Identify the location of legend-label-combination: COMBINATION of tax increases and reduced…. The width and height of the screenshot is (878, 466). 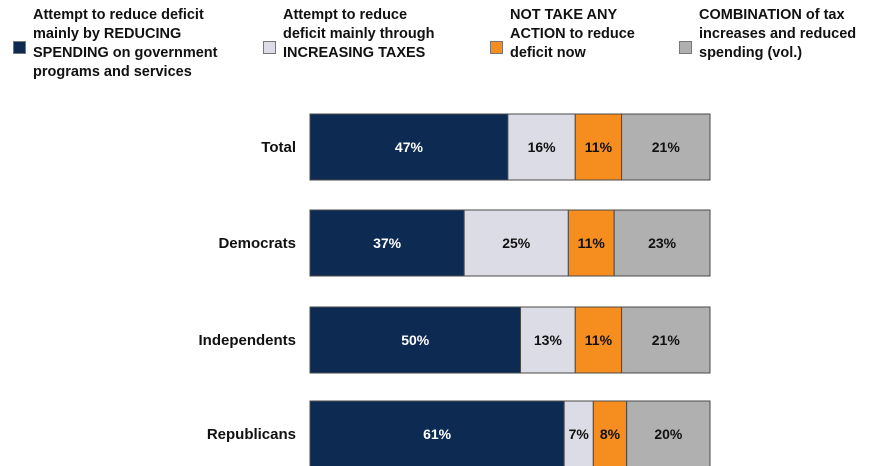
(778, 34).